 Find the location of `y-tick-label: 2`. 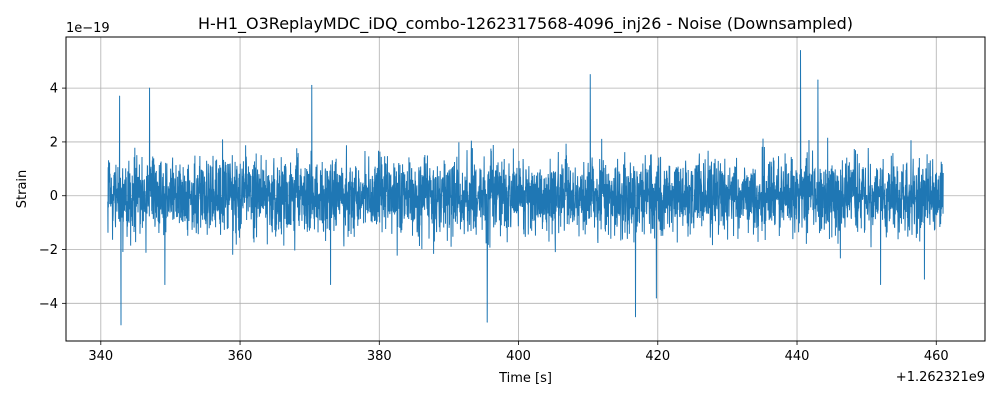

y-tick-label: 2 is located at coordinates (54, 142).